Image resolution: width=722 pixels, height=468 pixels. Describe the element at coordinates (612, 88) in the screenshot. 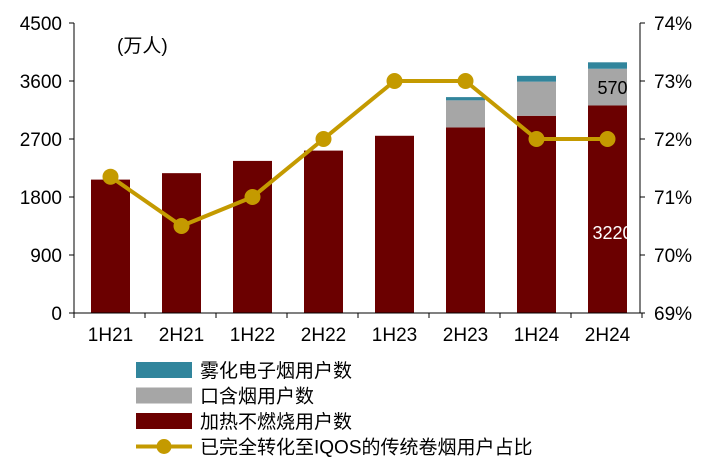

I see `data-label-2H24: 570` at that location.